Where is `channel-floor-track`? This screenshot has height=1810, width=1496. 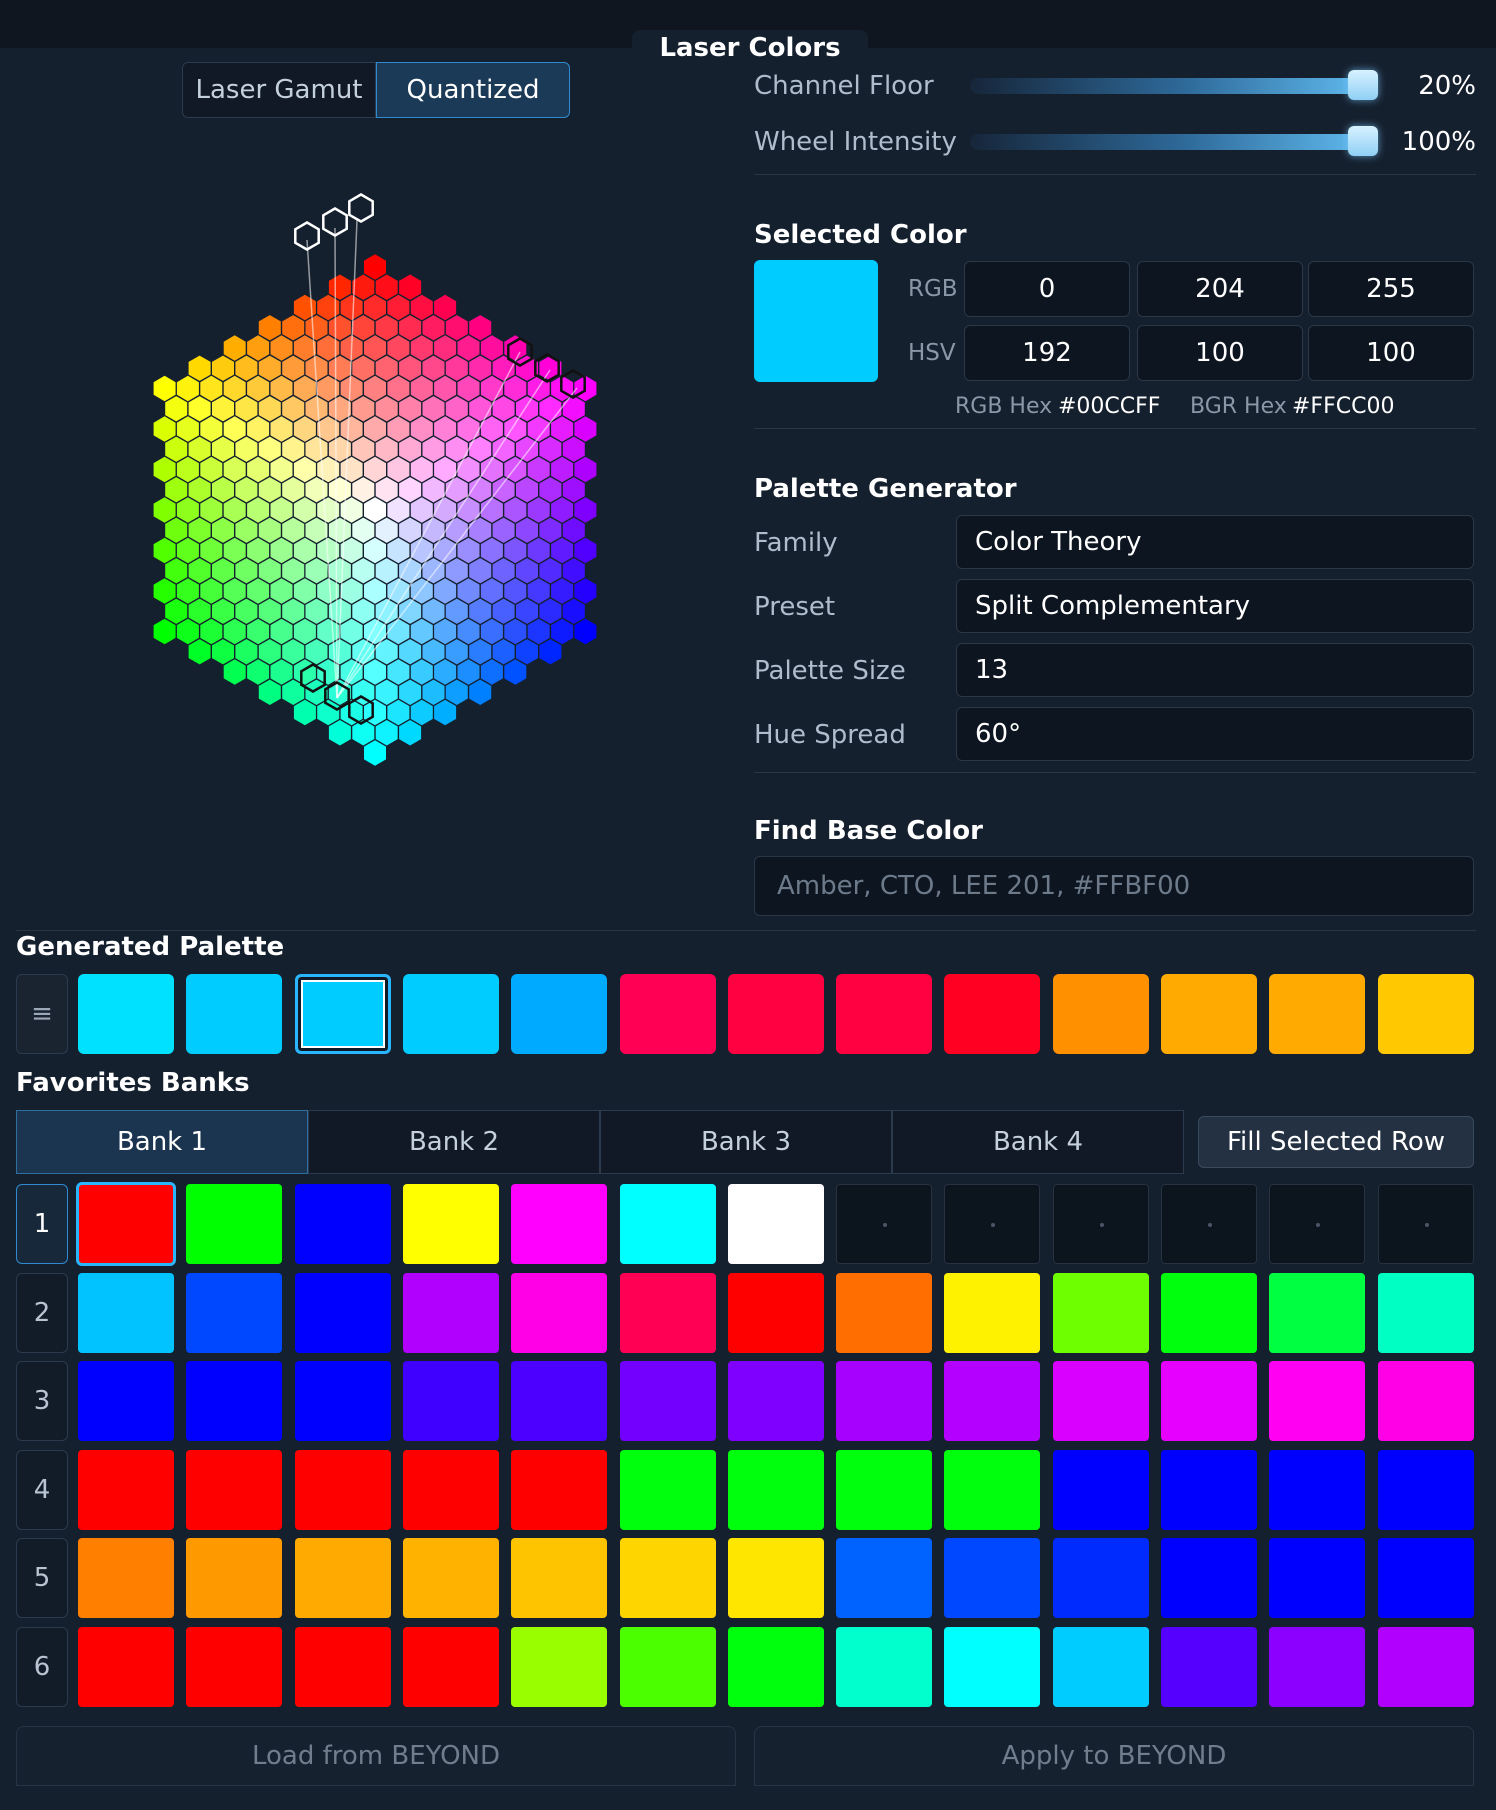
channel-floor-track is located at coordinates (1174, 85).